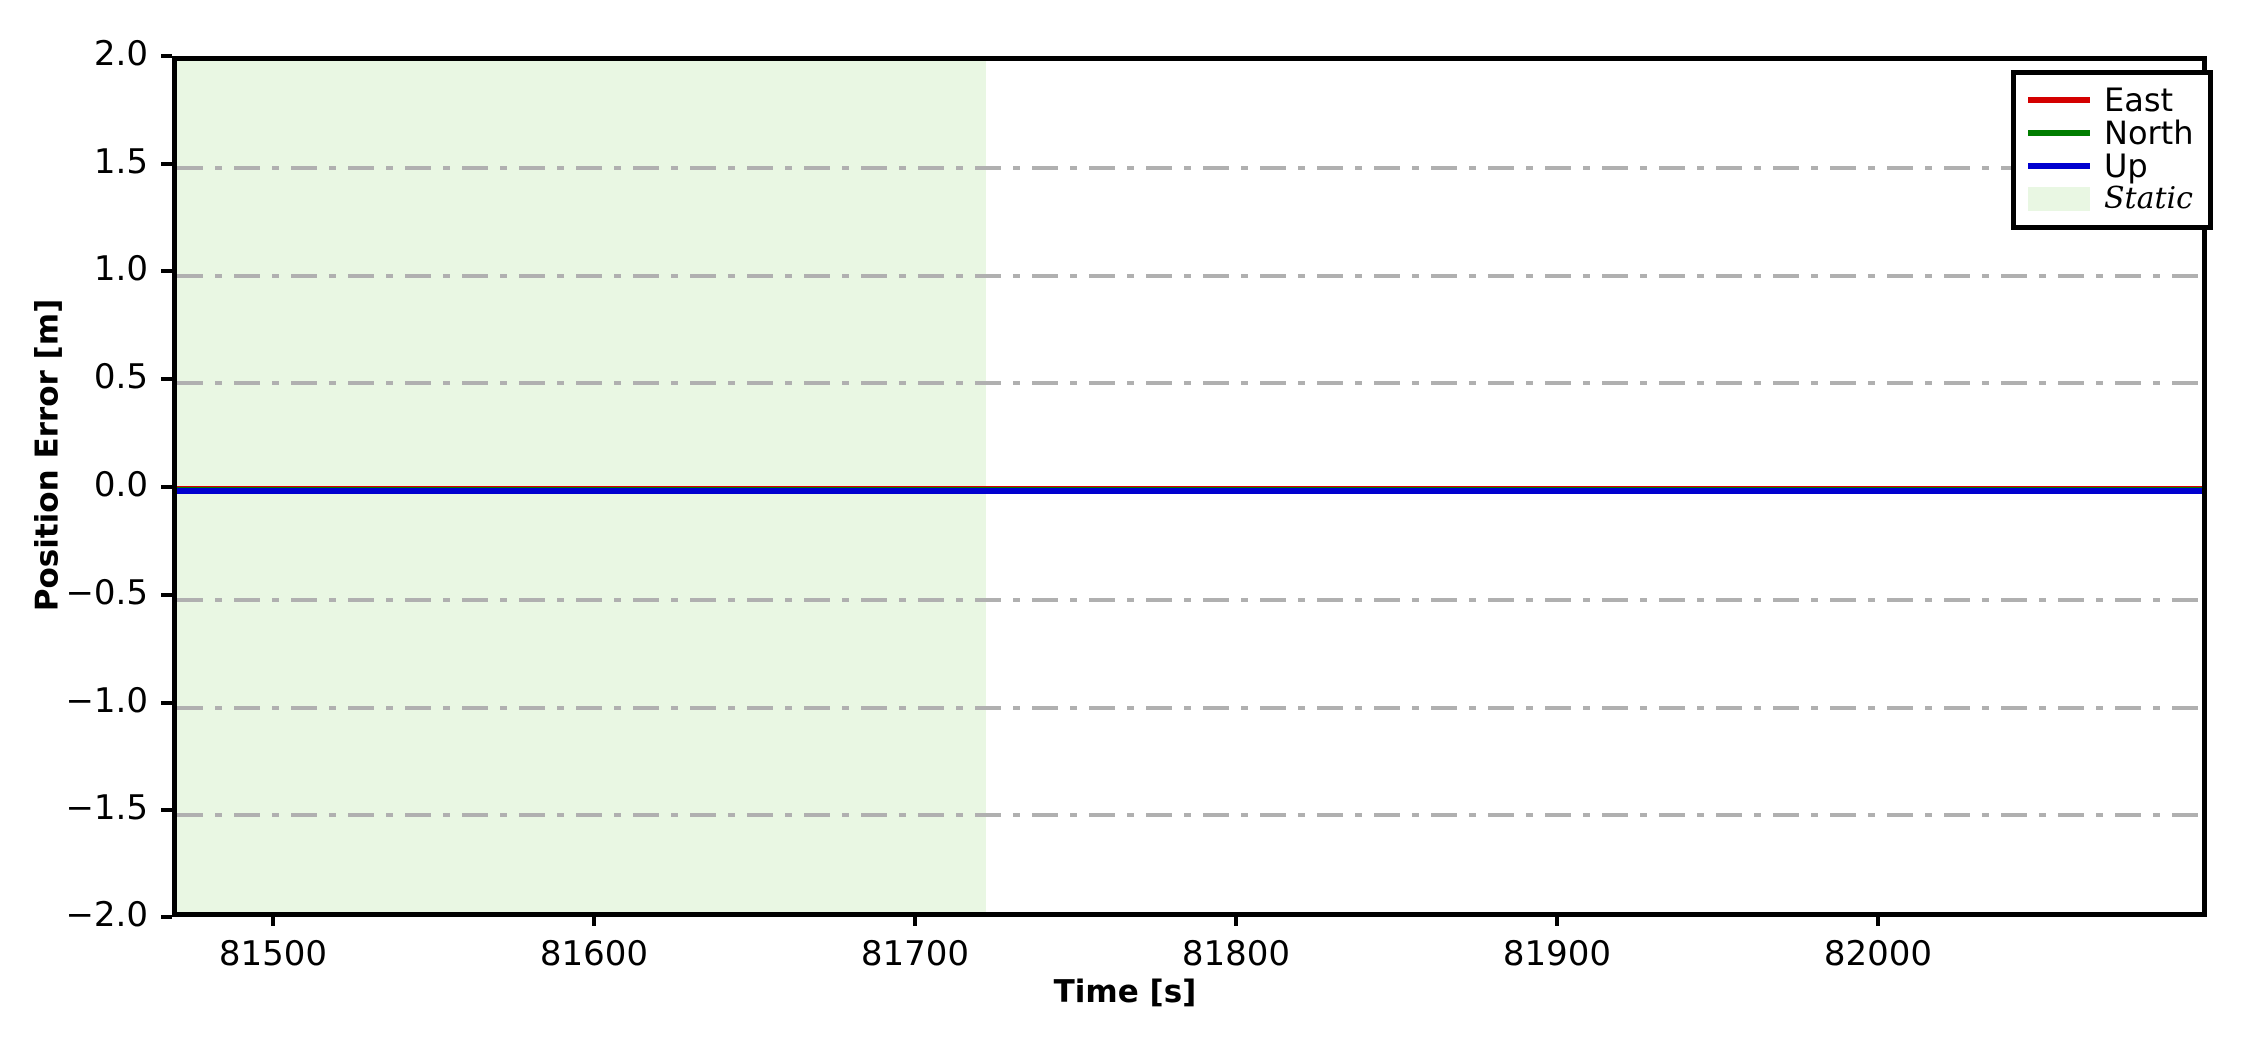  I want to click on ytick-mark-0.0, so click(166, 487).